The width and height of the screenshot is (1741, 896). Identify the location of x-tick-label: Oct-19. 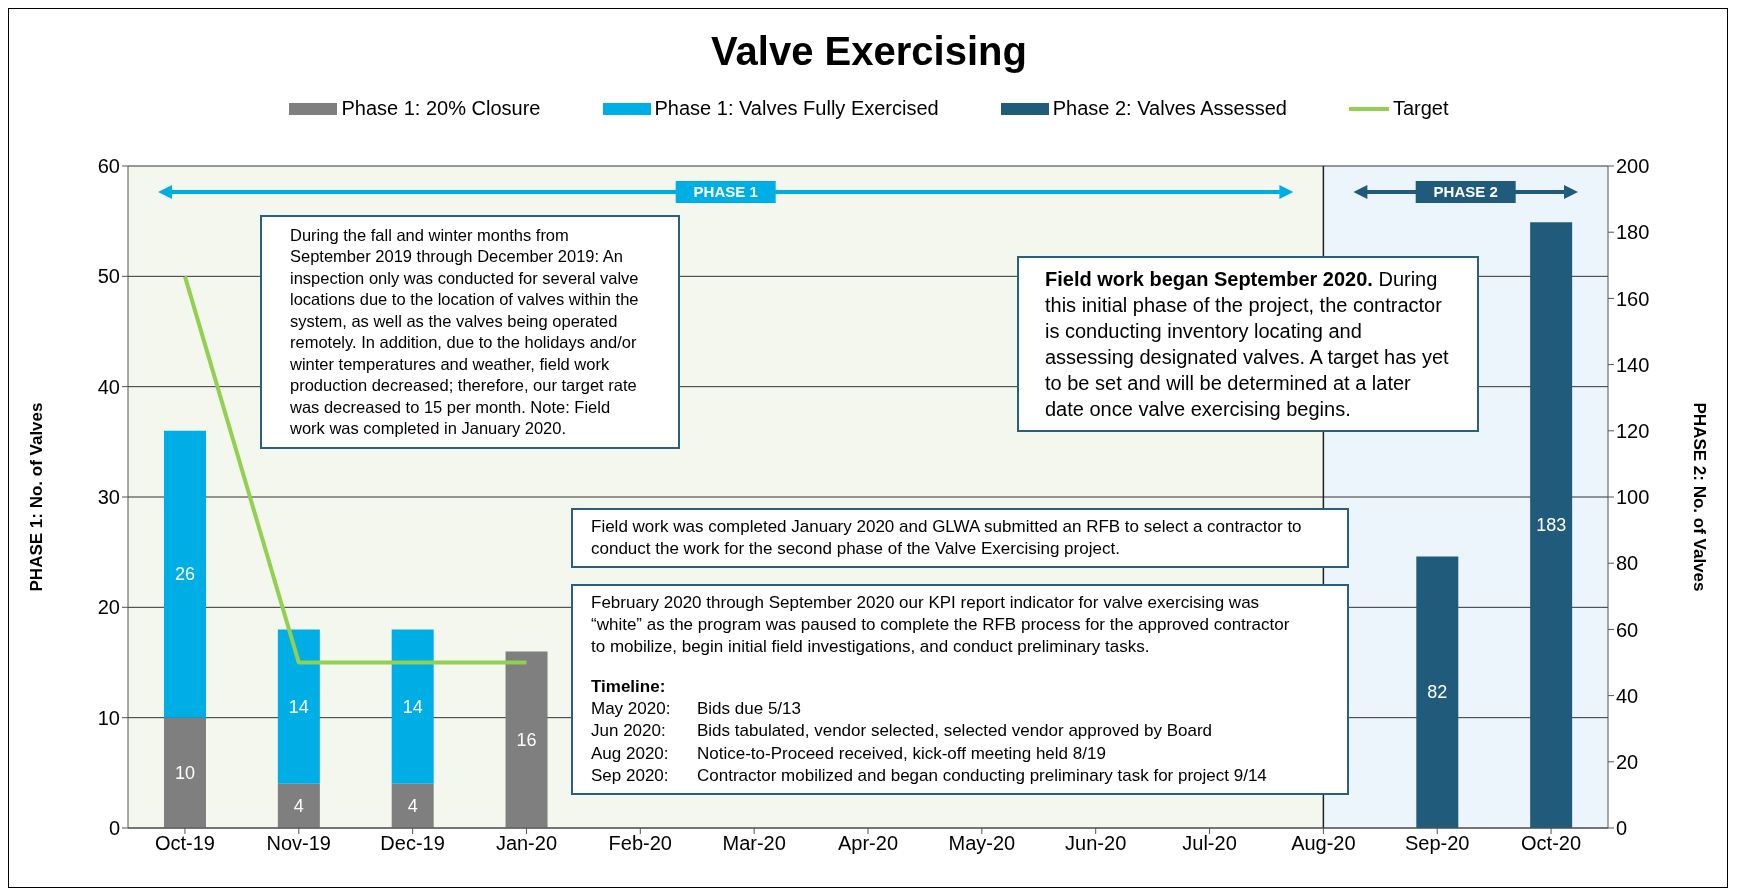
(184, 843).